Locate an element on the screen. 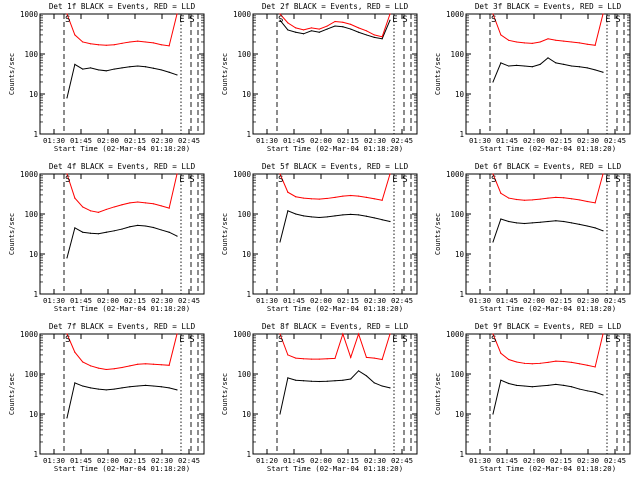 The image size is (640, 480). x-tick-label: 02:00 is located at coordinates (534, 460).